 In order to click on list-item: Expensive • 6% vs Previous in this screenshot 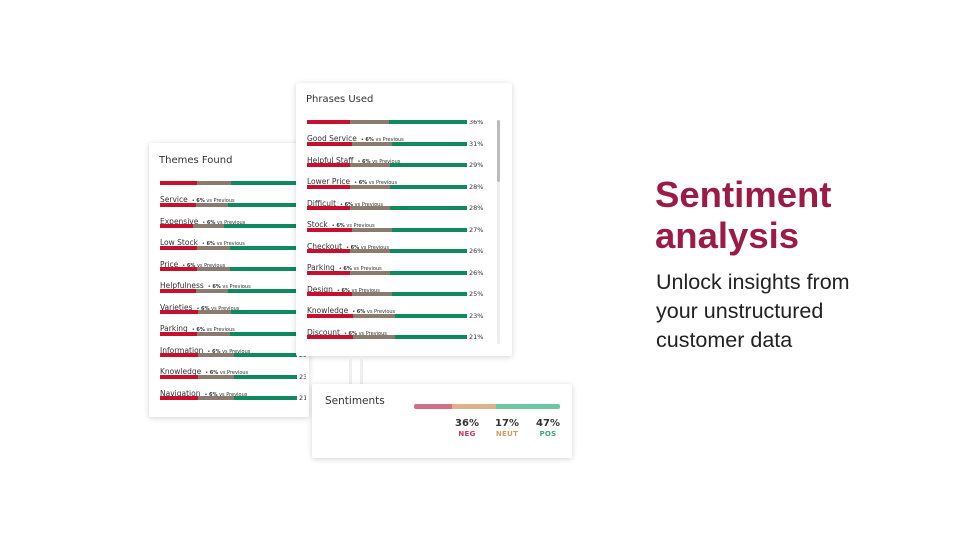, I will do `click(233, 214)`.